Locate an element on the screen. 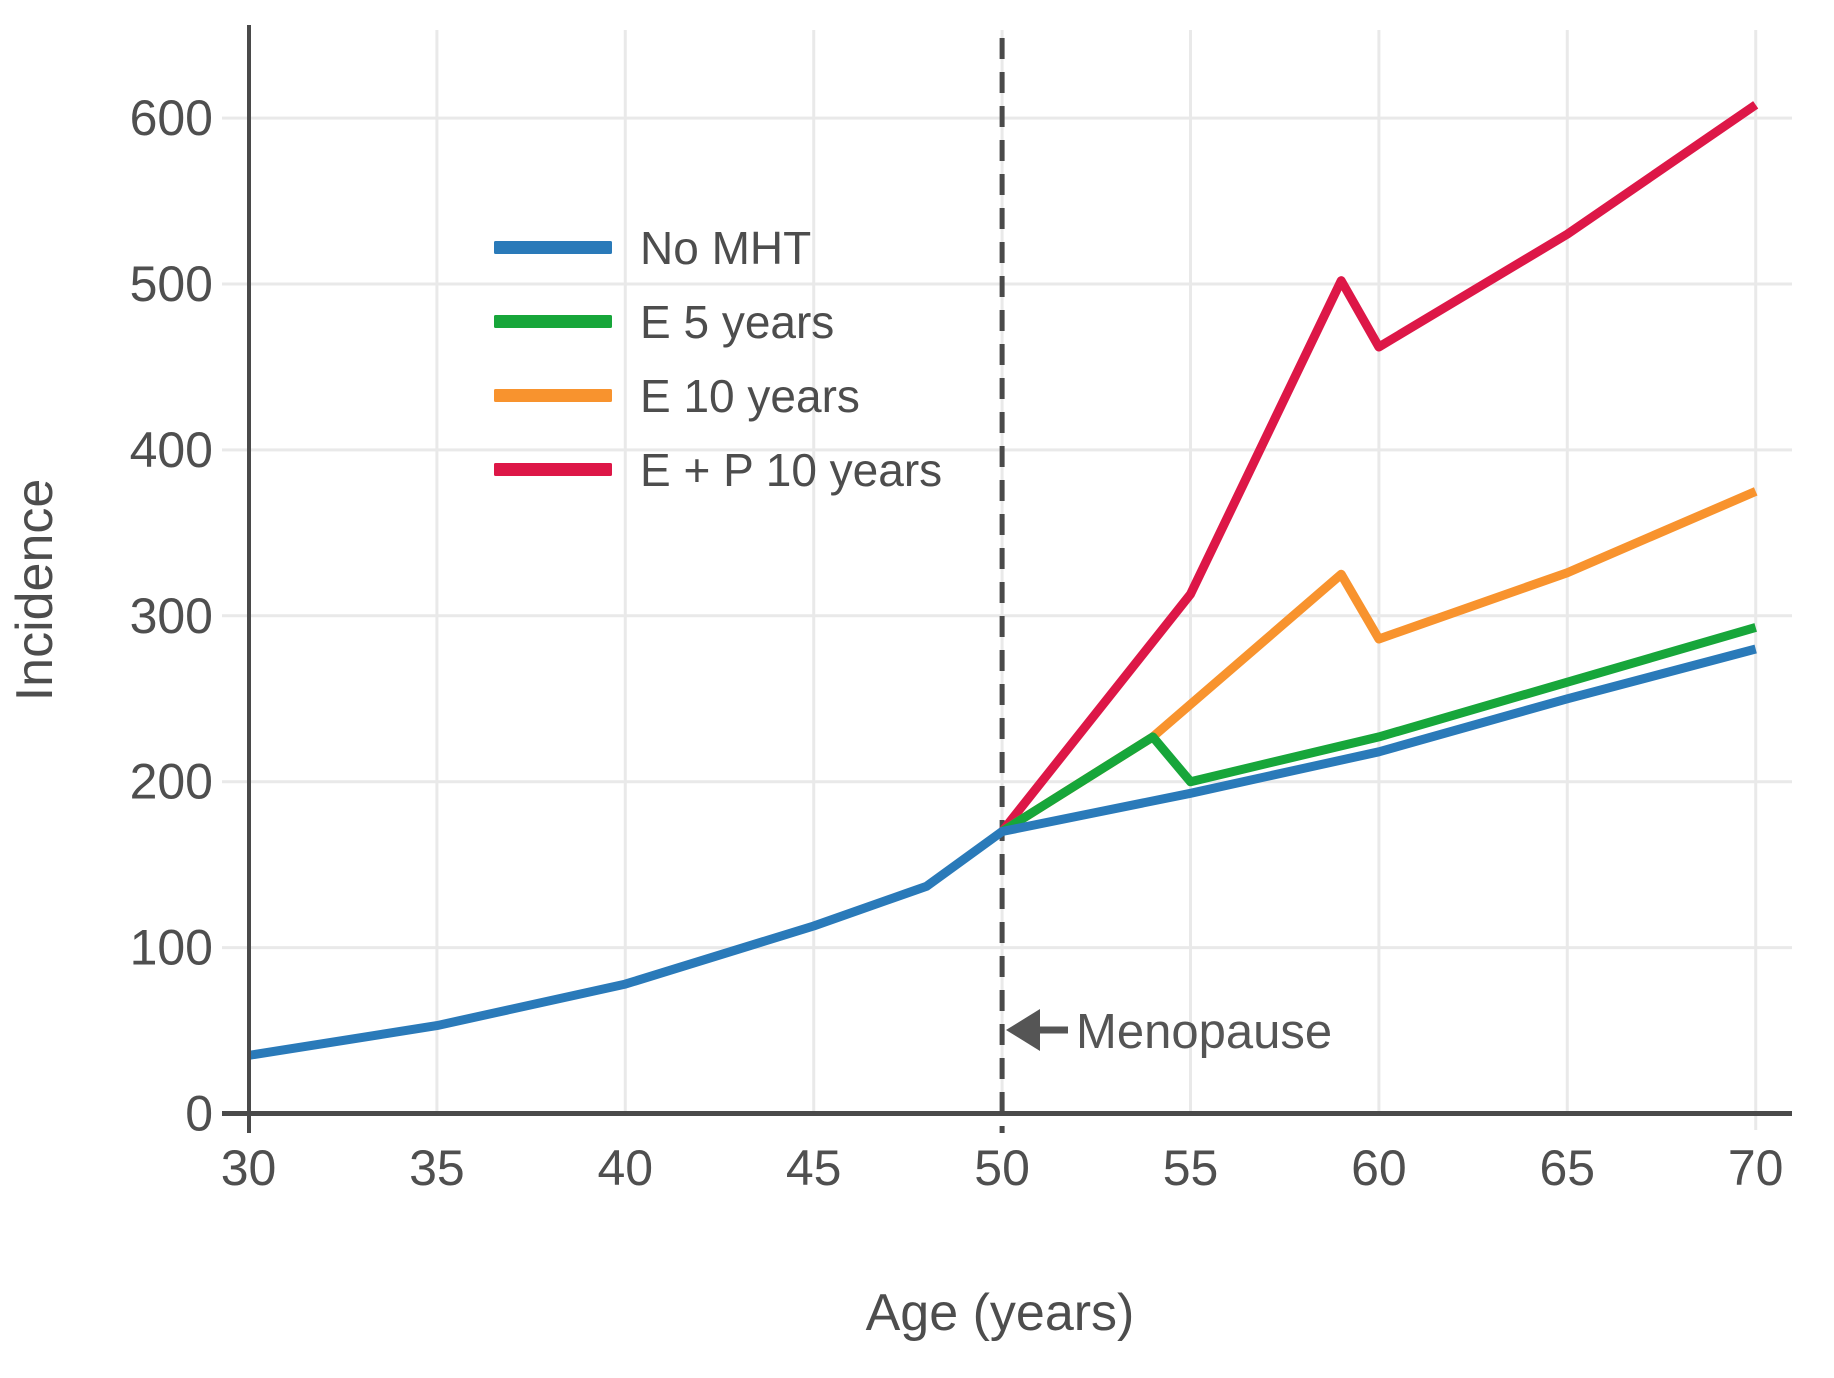 This screenshot has width=1834, height=1378. legend-label-e-5-years: E 5 years is located at coordinates (737, 322).